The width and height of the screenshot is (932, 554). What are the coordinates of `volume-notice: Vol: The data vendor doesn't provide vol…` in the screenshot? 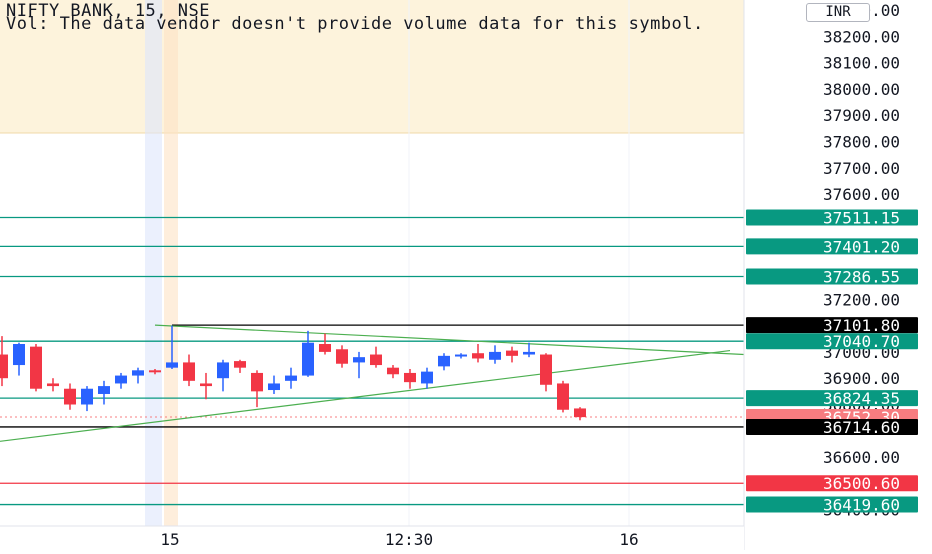 It's located at (355, 24).